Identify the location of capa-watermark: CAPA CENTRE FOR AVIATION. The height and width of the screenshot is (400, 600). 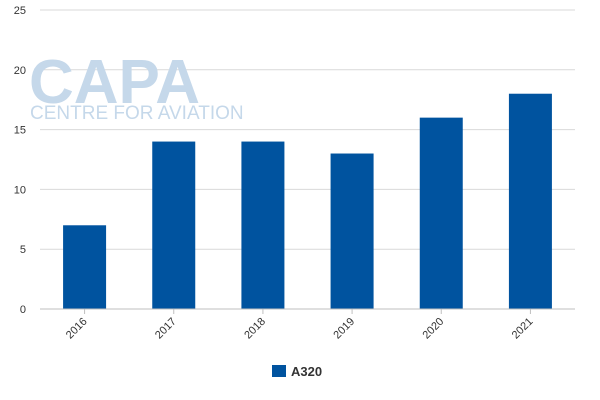
(136, 86).